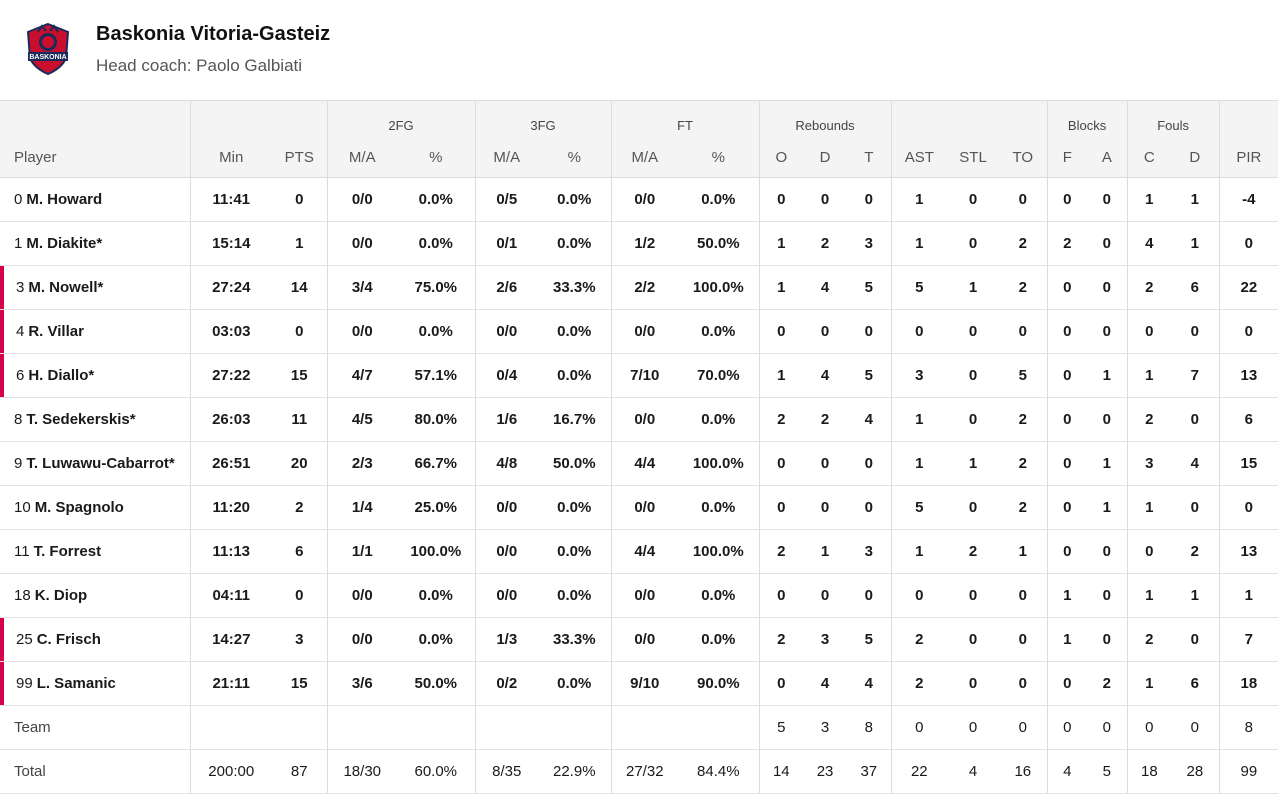  I want to click on stat-pir: 7, so click(1248, 639).